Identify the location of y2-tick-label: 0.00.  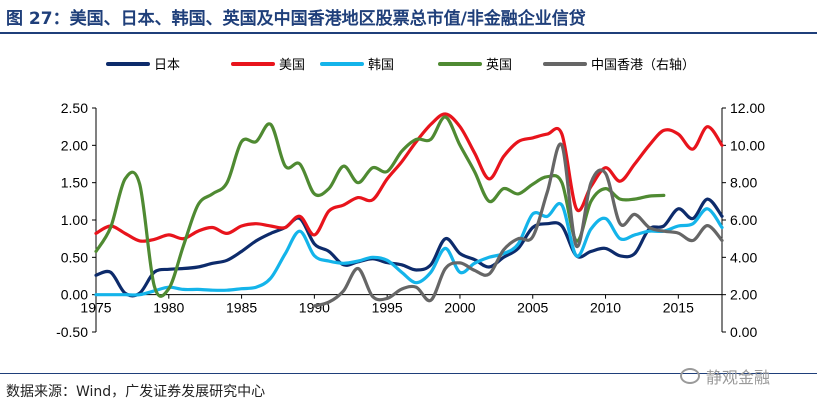
(743, 332).